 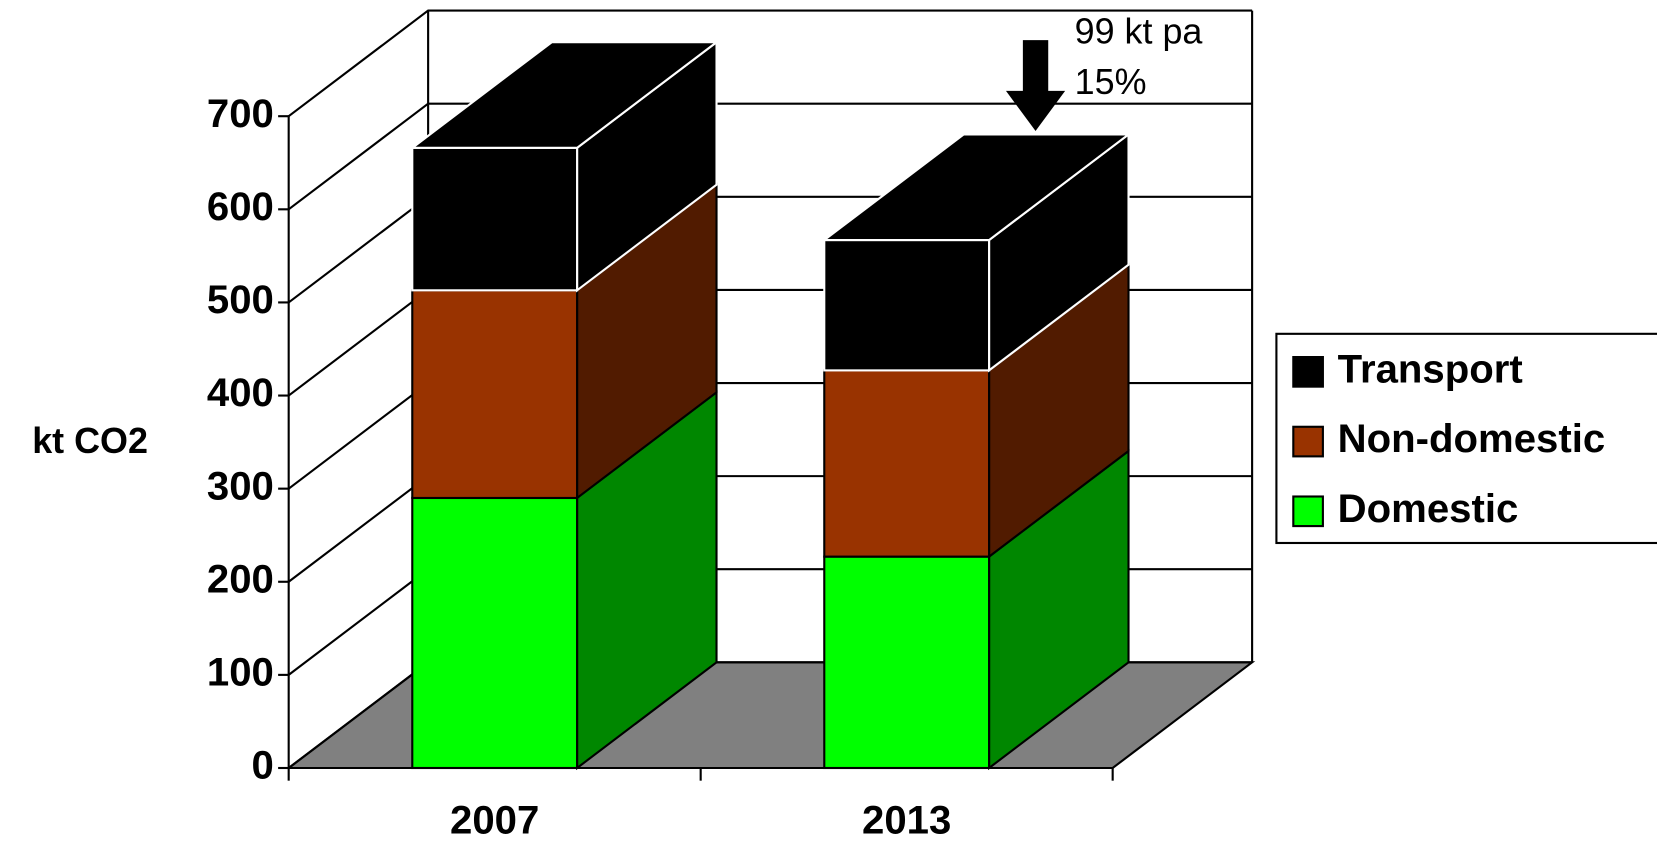 I want to click on y-tick-label: 500, so click(x=240, y=299).